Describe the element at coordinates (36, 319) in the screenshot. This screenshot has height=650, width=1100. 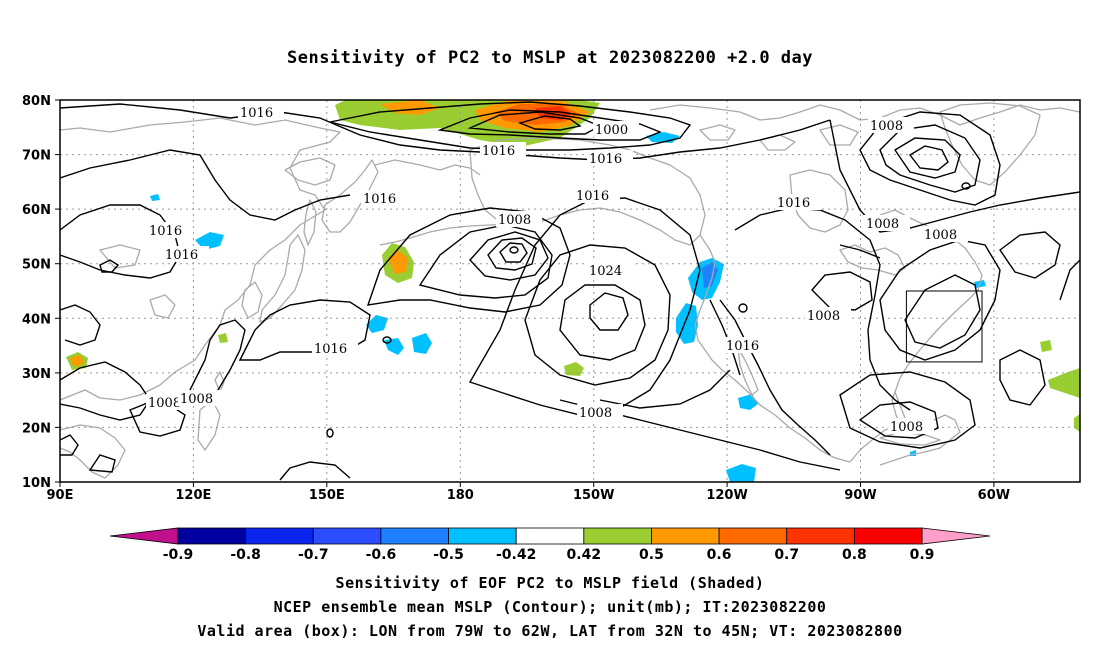
I see `lat-tick-label: 40N` at that location.